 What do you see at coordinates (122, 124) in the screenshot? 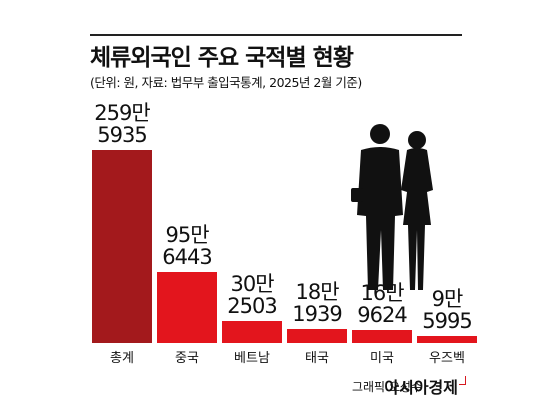
I see `value-label: 259만 5935` at bounding box center [122, 124].